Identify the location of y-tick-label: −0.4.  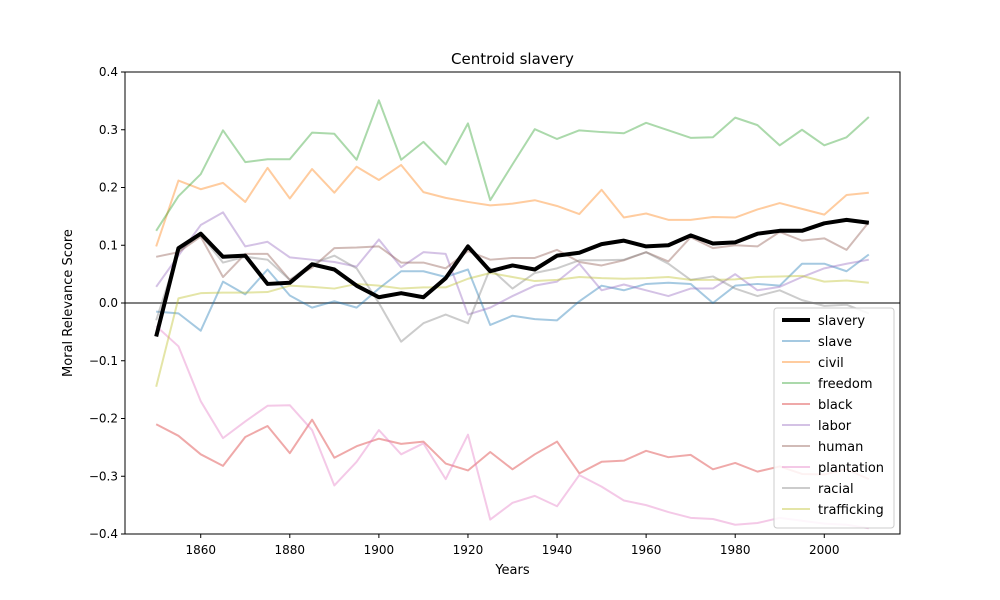
(103, 534).